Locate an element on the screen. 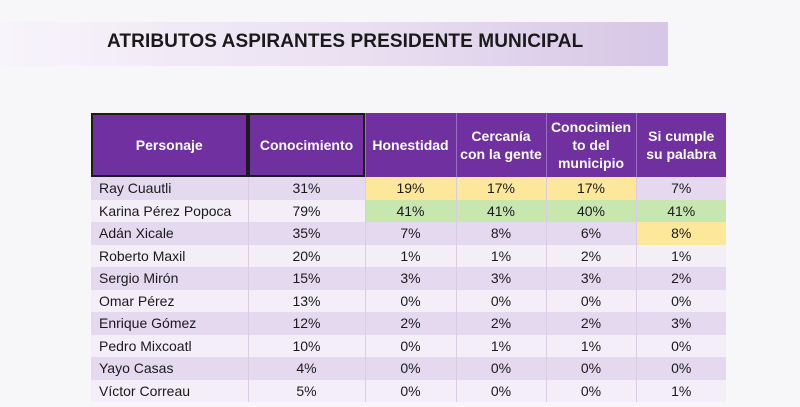  cell-cercania: 2% is located at coordinates (500, 323).